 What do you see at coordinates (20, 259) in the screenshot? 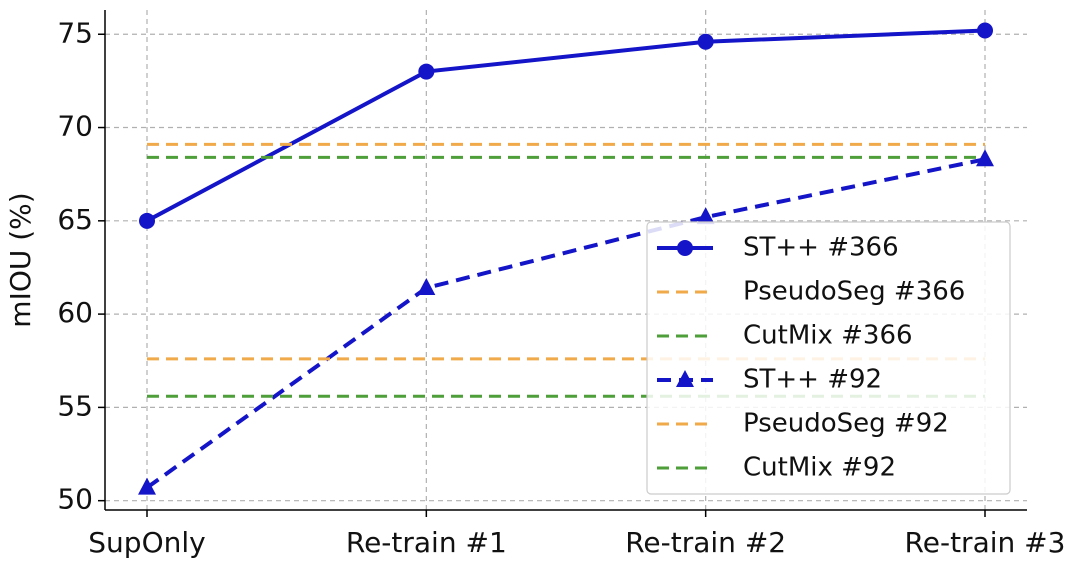
I see `y-axis-label: mIOU (%)` at bounding box center [20, 259].